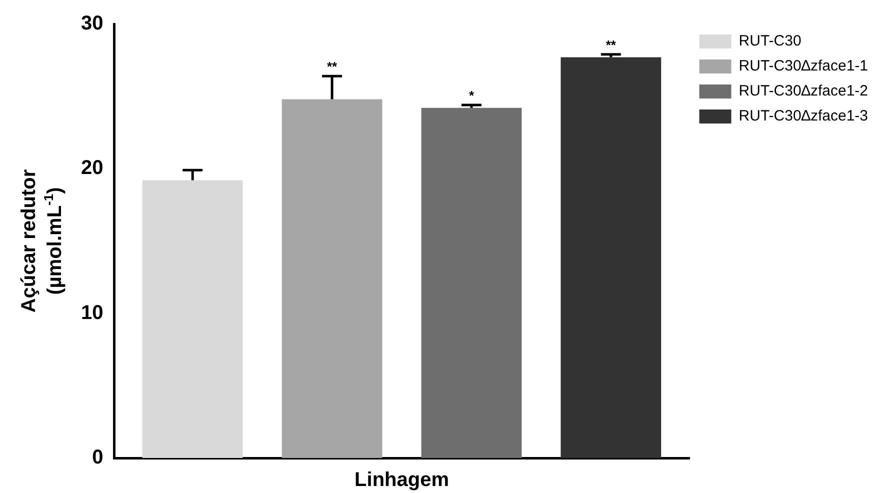 The width and height of the screenshot is (888, 493). Describe the element at coordinates (471, 96) in the screenshot. I see `annotation: *` at that location.